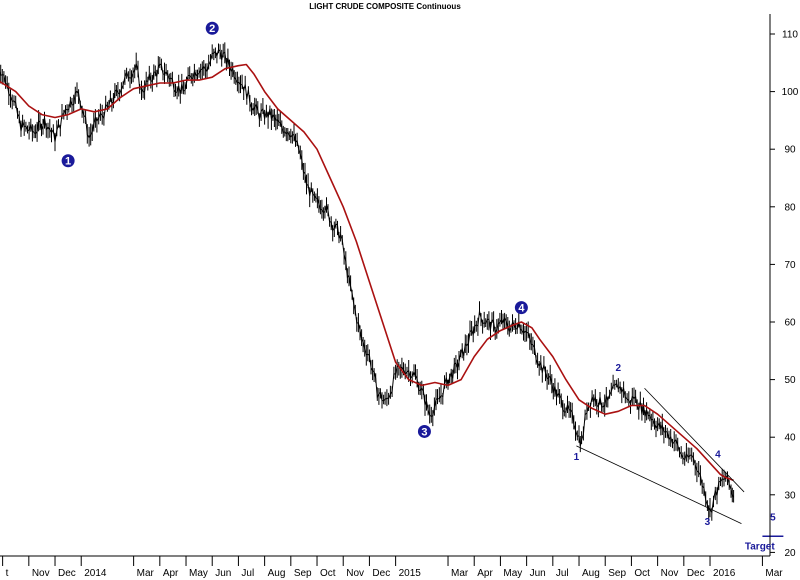  I want to click on x-tick-label: 2015, so click(410, 573).